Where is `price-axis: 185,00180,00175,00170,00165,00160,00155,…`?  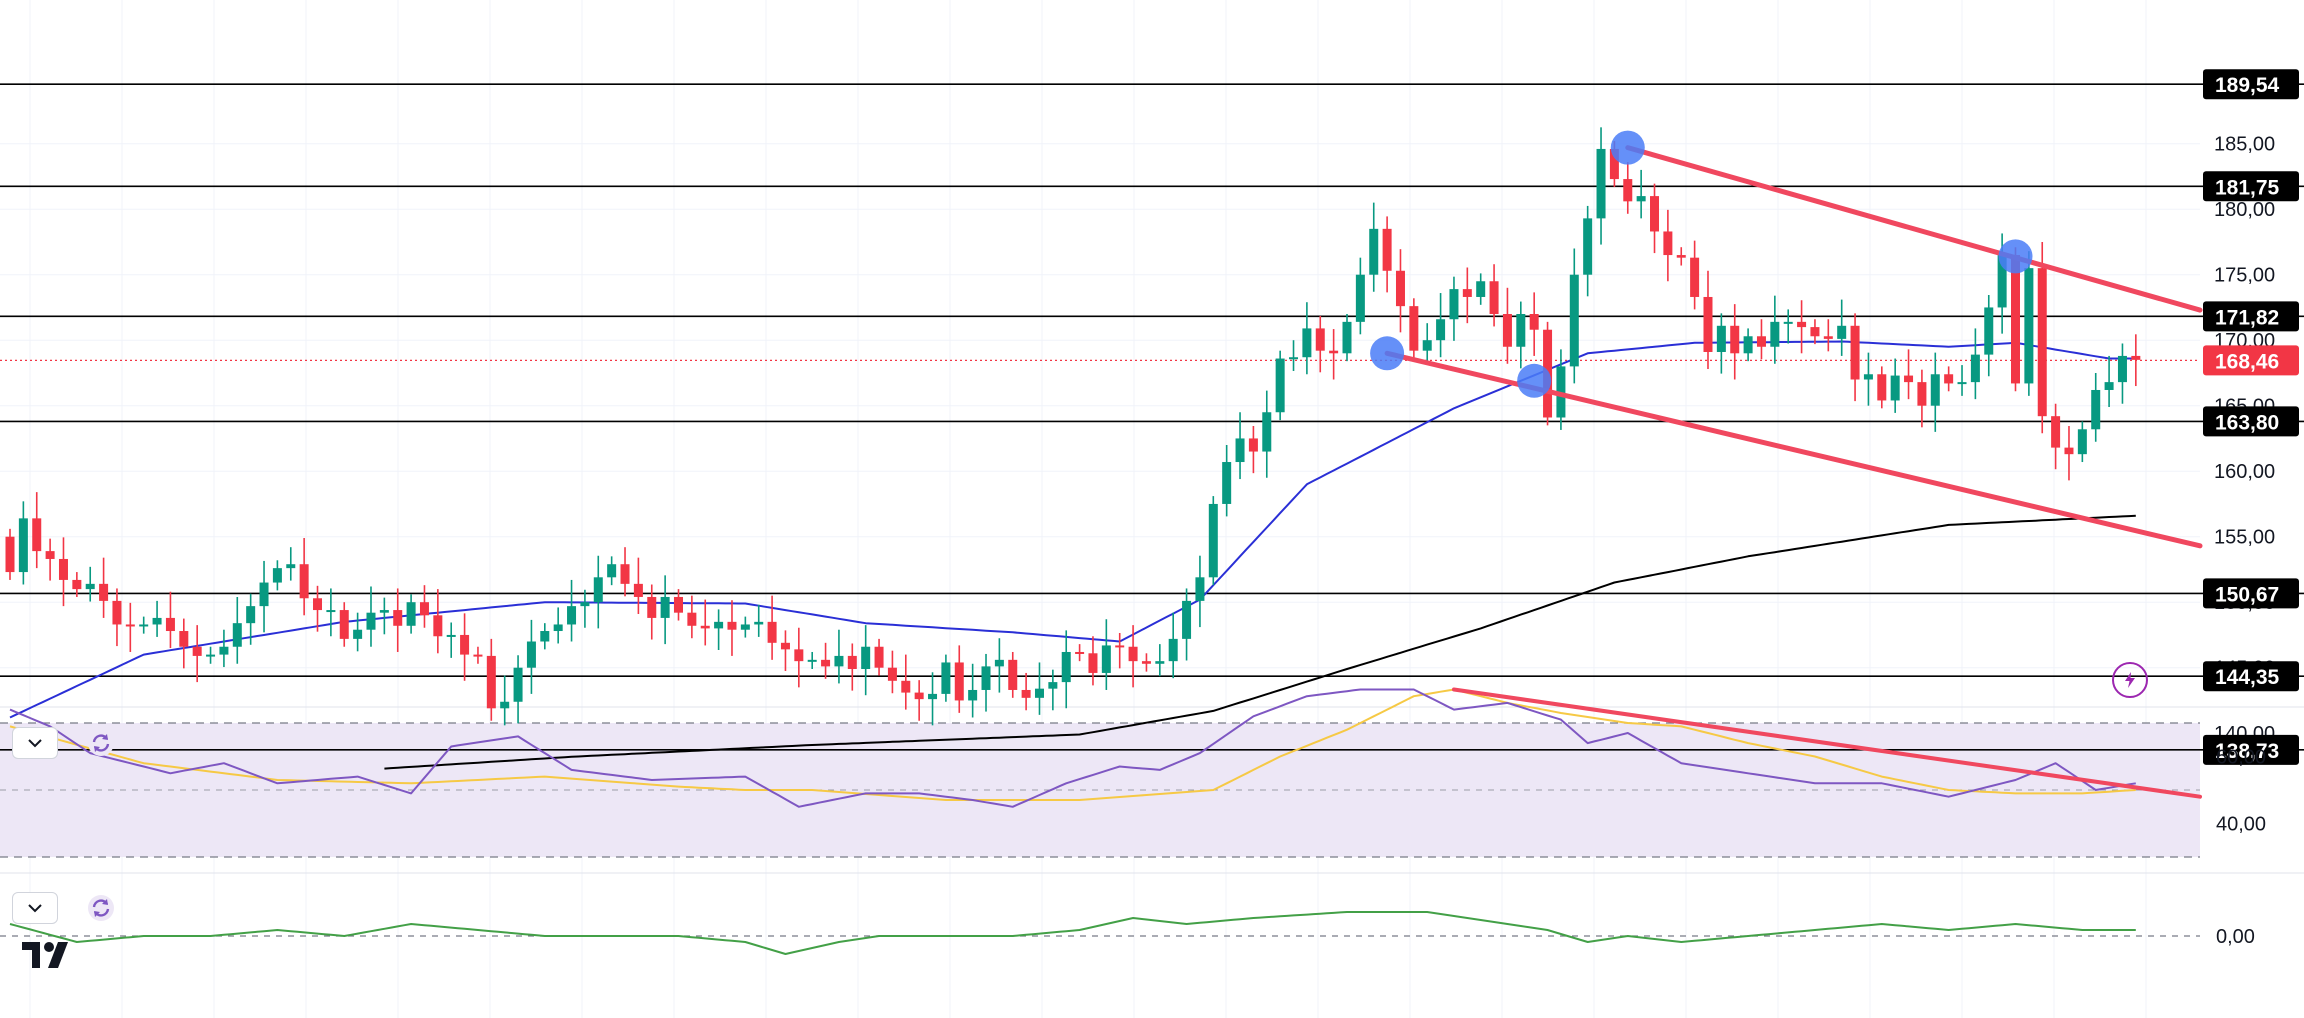
price-axis: 185,00180,00175,00170,00165,00160,00155,… is located at coordinates (2244, 440).